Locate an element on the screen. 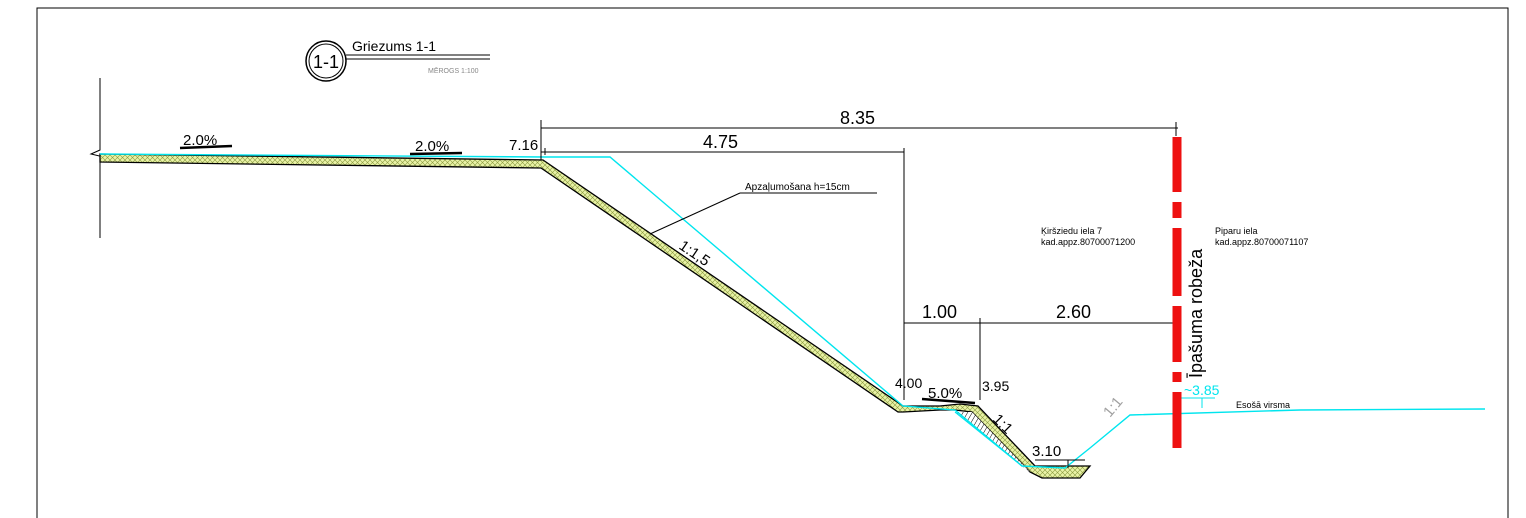 The height and width of the screenshot is (518, 1526). elev-berm-right: 3.95 is located at coordinates (995, 386).